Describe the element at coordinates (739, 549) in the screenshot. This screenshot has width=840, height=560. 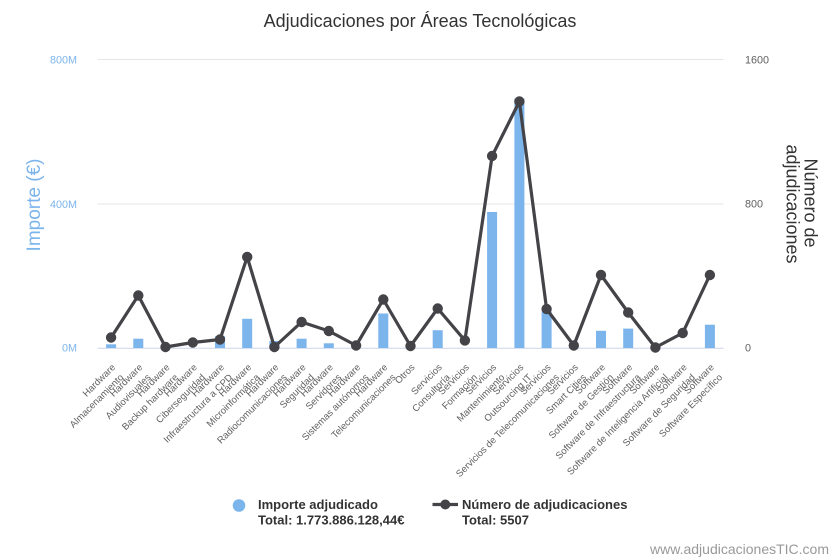
I see `svg-text: www.adjudicacionesTIC.com` at that location.